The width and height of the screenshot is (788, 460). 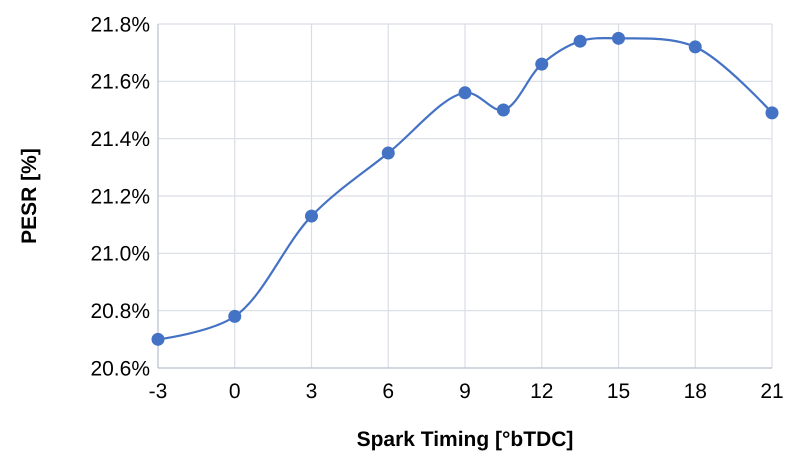 What do you see at coordinates (158, 391) in the screenshot?
I see `x-tick-label: -3` at bounding box center [158, 391].